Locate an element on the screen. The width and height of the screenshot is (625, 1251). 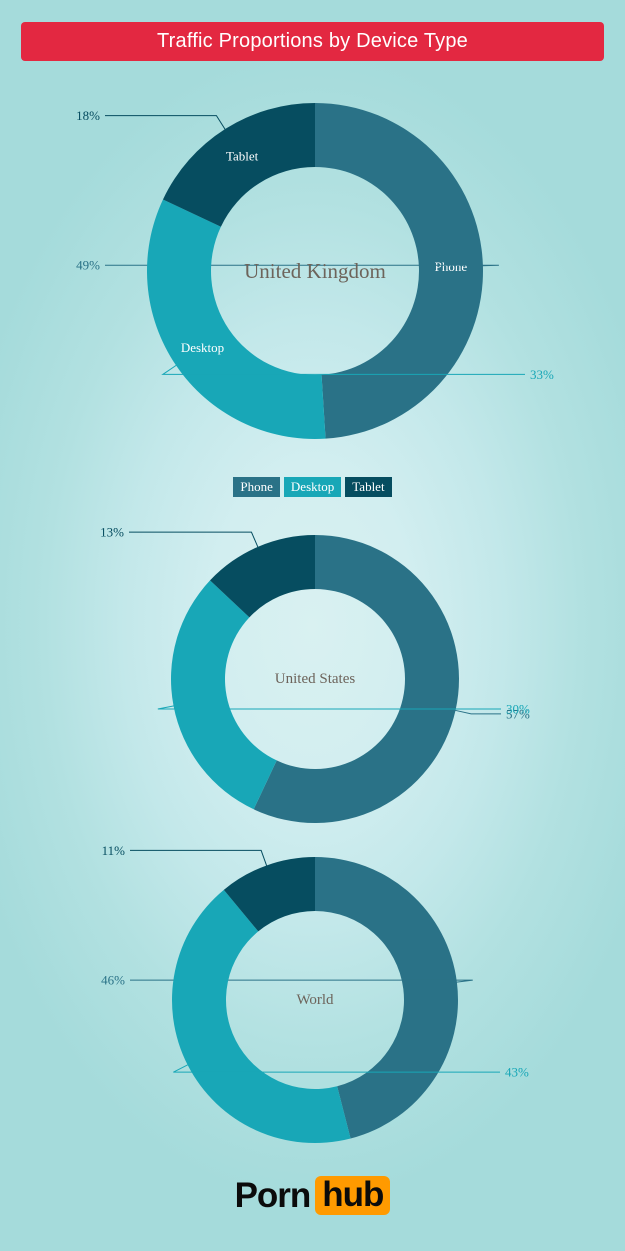
legend-item-label: Phone is located at coordinates (256, 486).